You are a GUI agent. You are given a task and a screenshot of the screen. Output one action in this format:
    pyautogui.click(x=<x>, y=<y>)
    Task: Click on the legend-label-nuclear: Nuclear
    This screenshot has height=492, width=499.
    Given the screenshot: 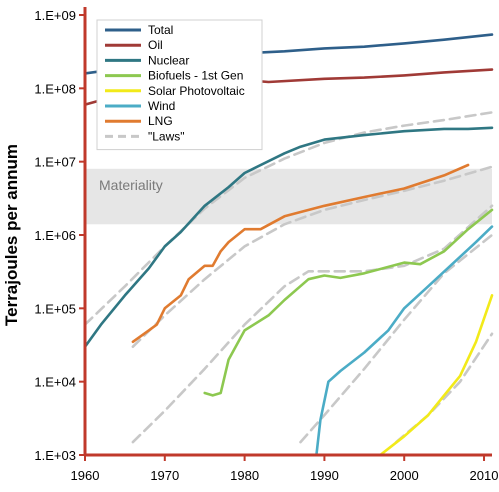 What is the action you would take?
    pyautogui.click(x=168, y=60)
    